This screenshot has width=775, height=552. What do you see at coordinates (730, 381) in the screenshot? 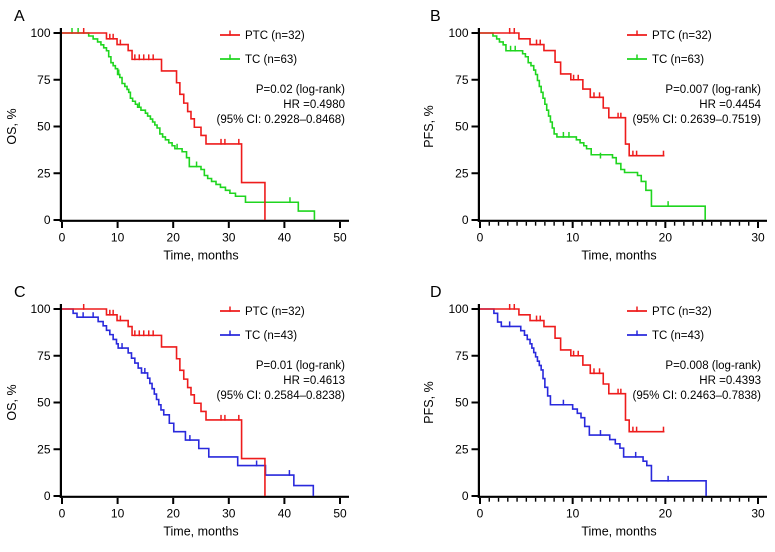
I see `stats-line-2: HR =0.4393` at bounding box center [730, 381].